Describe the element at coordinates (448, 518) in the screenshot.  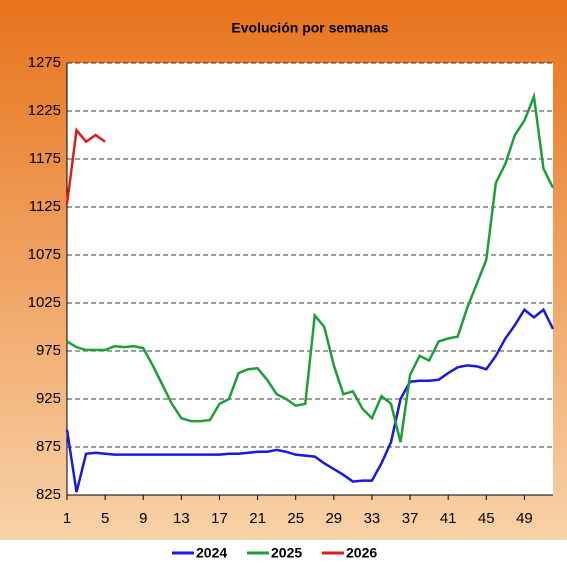
I see `x-tick-label: 41` at that location.